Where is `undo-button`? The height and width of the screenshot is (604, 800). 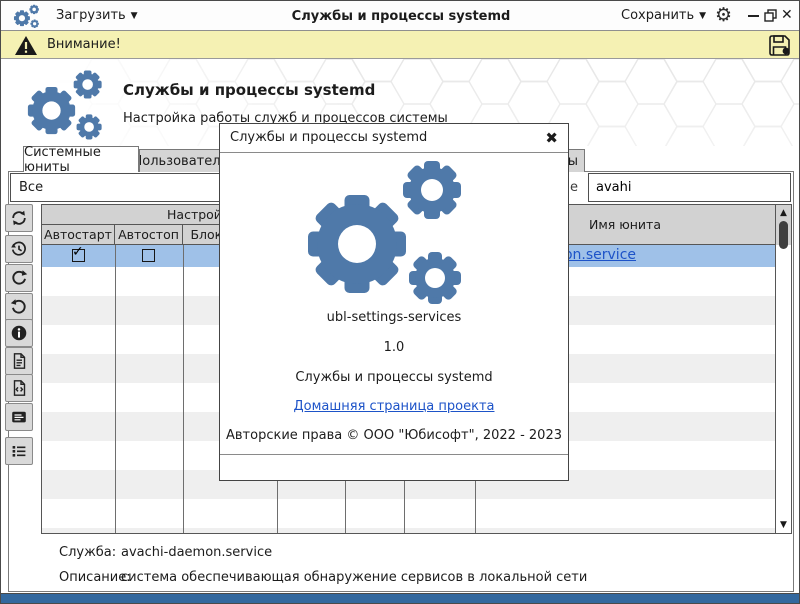
undo-button is located at coordinates (19, 307).